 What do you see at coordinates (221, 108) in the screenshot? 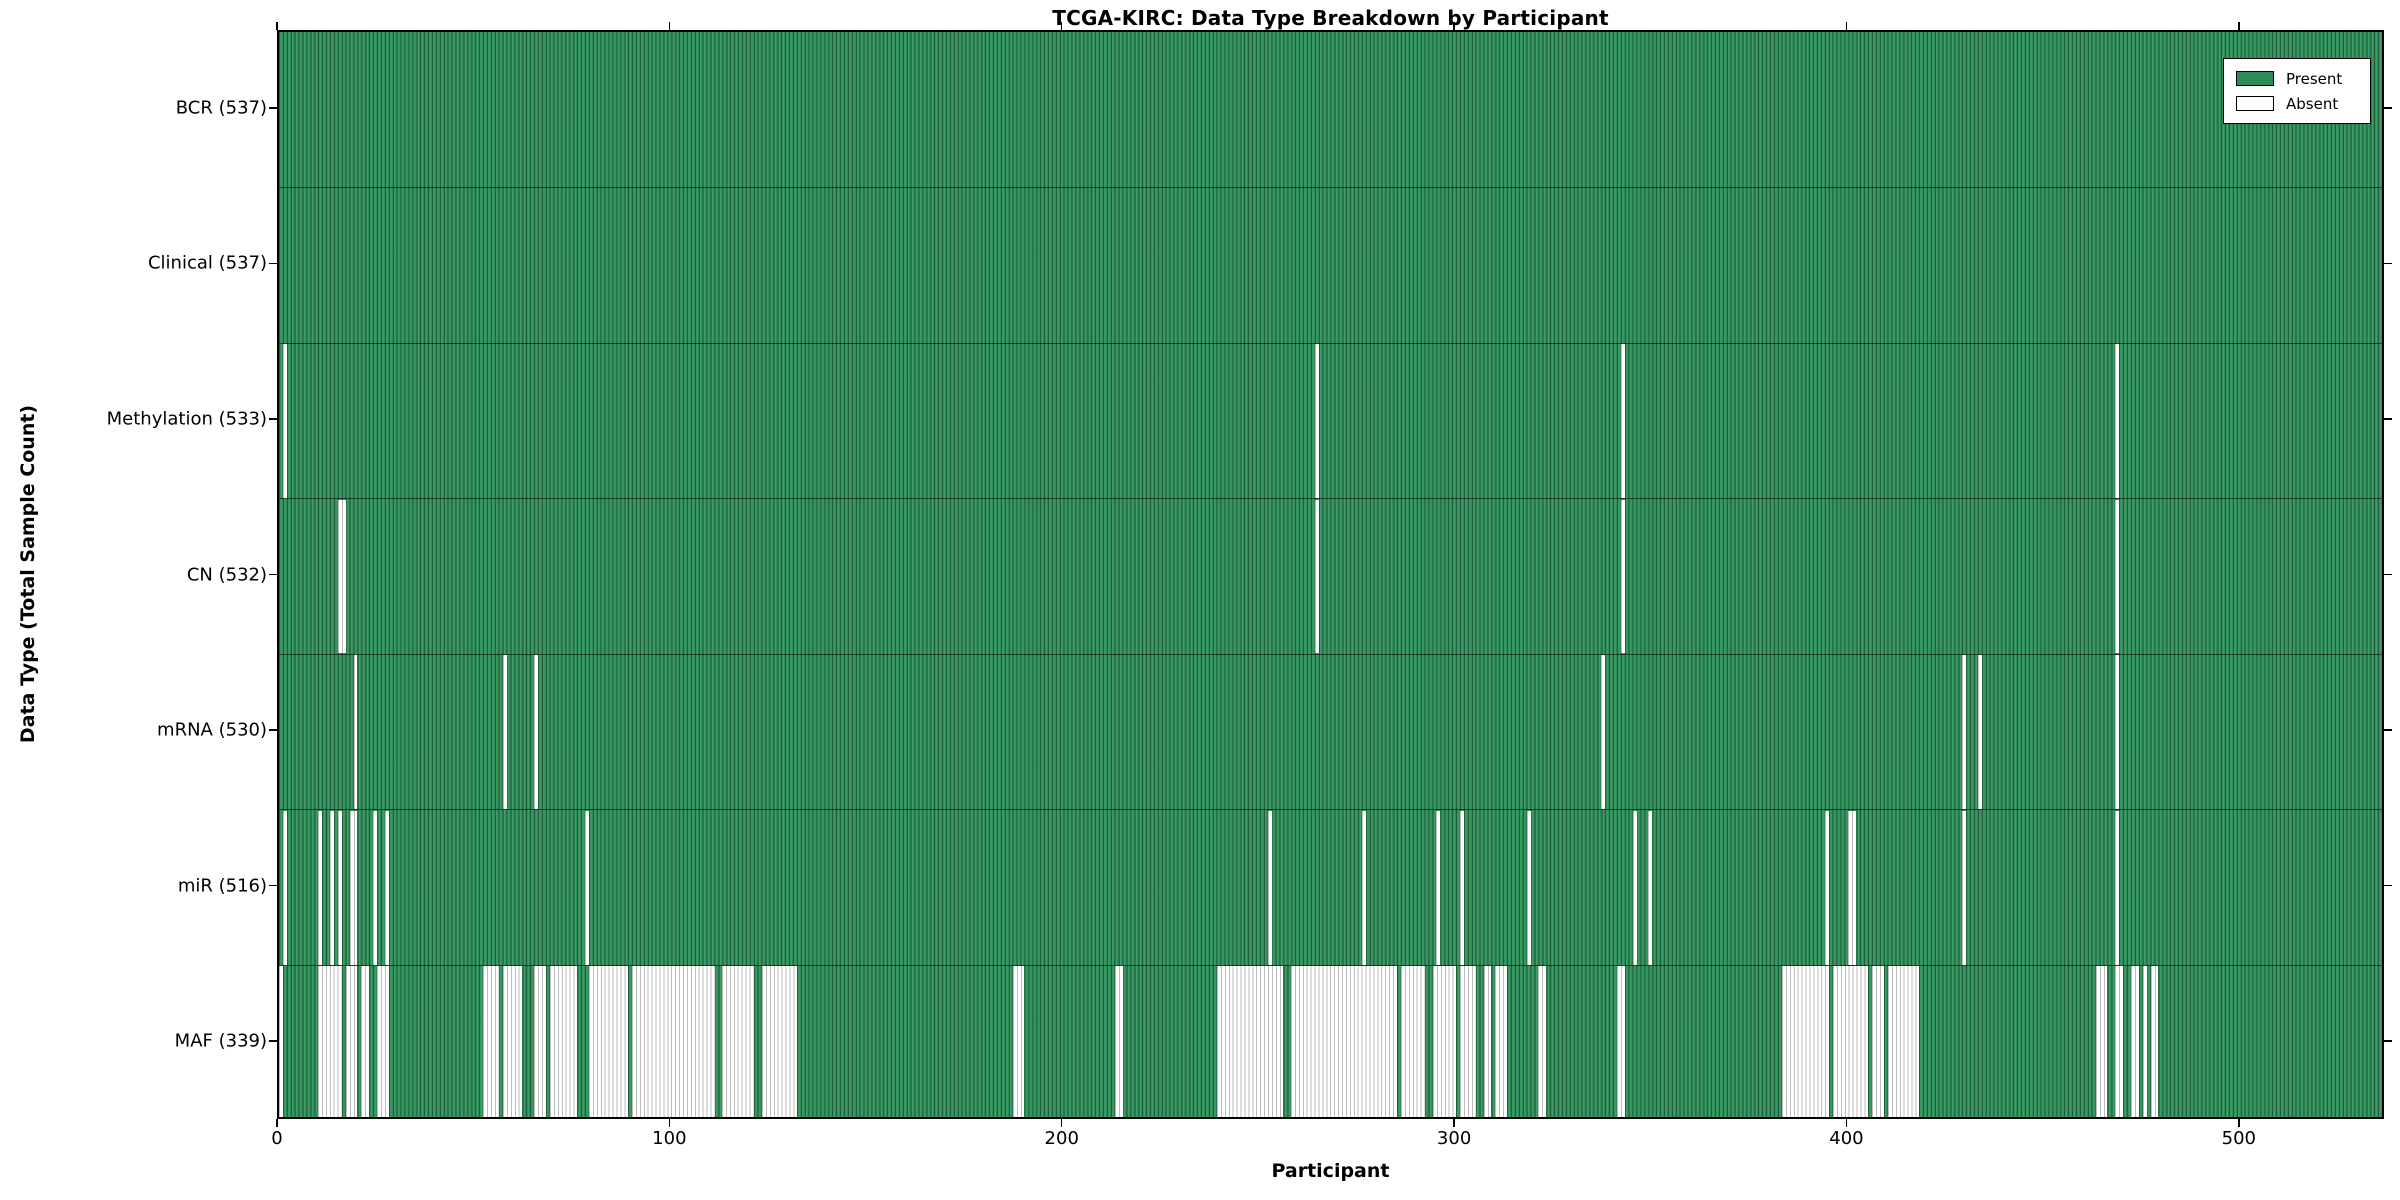
I see `y-tick-label-BCR: BCR (537)` at bounding box center [221, 108].